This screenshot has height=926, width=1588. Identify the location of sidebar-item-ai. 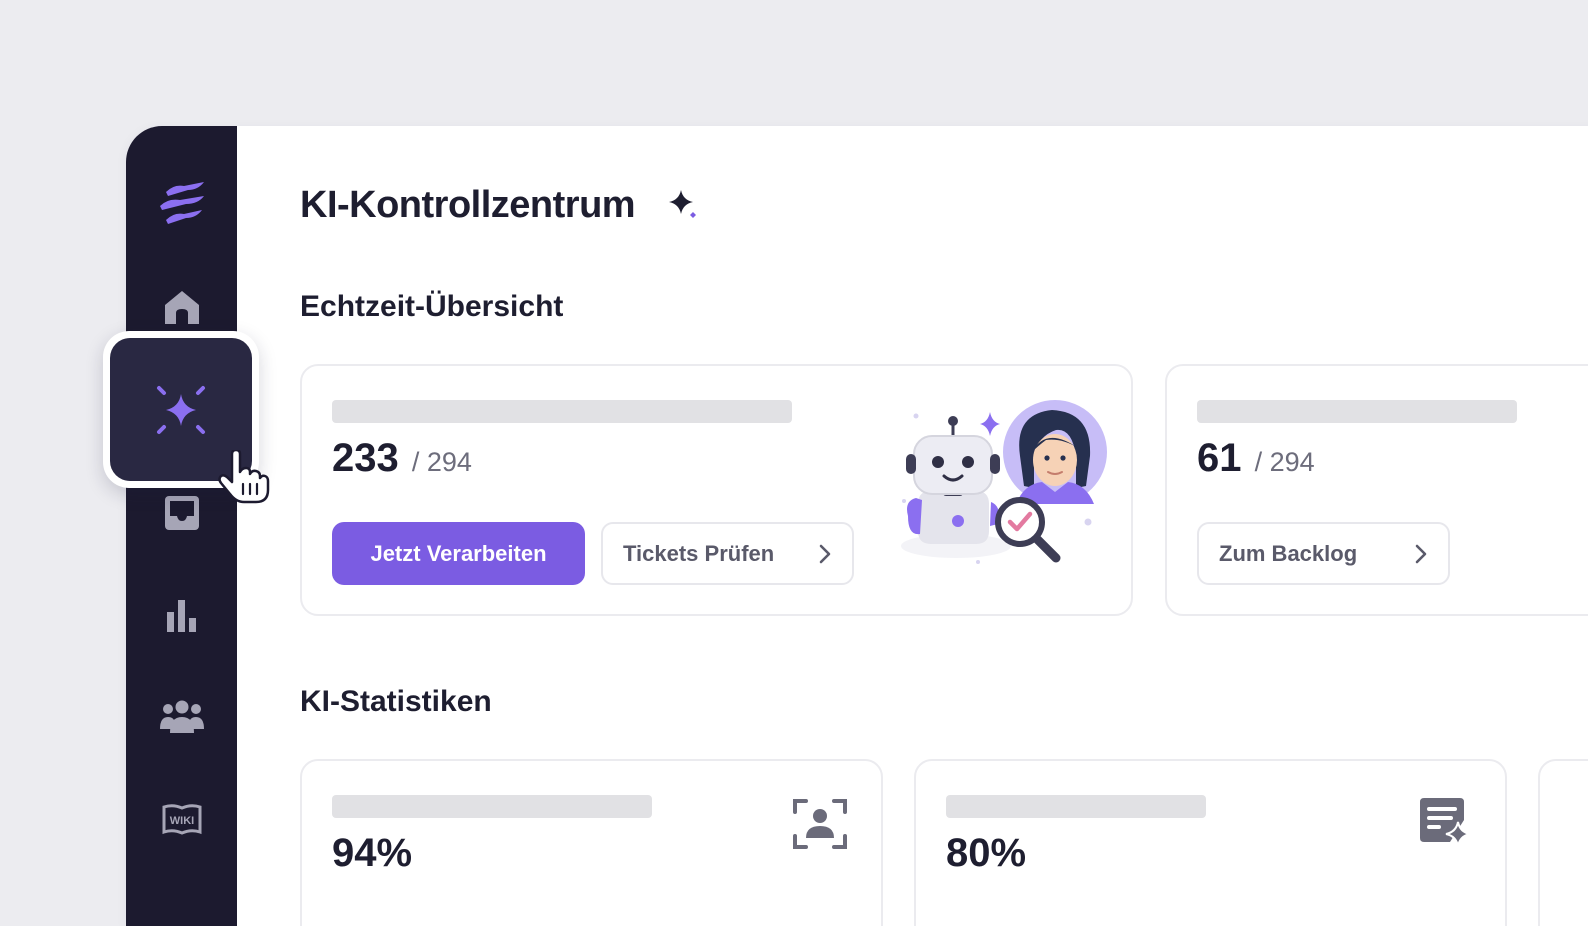
(181, 409).